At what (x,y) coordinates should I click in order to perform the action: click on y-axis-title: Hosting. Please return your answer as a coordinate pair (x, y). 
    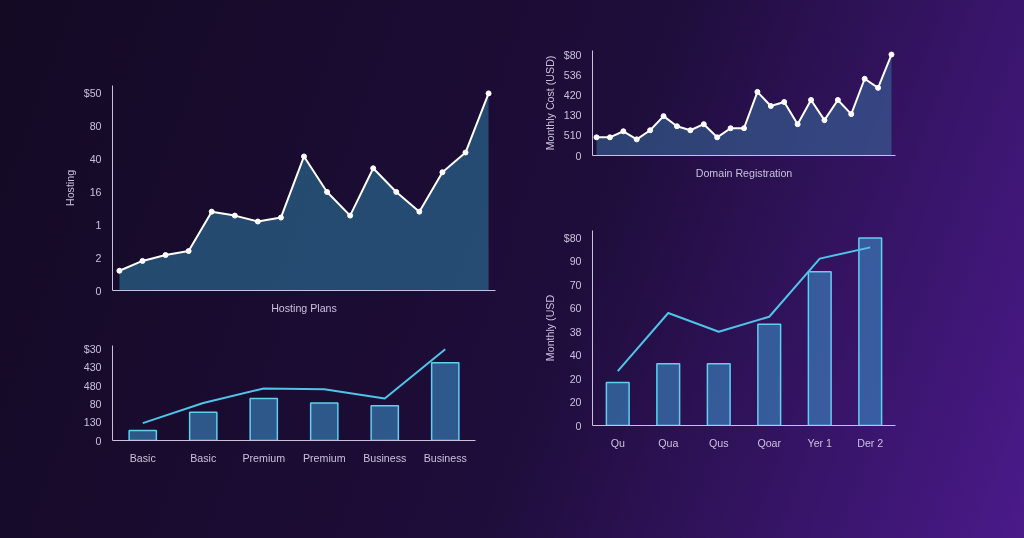
    Looking at the image, I should click on (69, 188).